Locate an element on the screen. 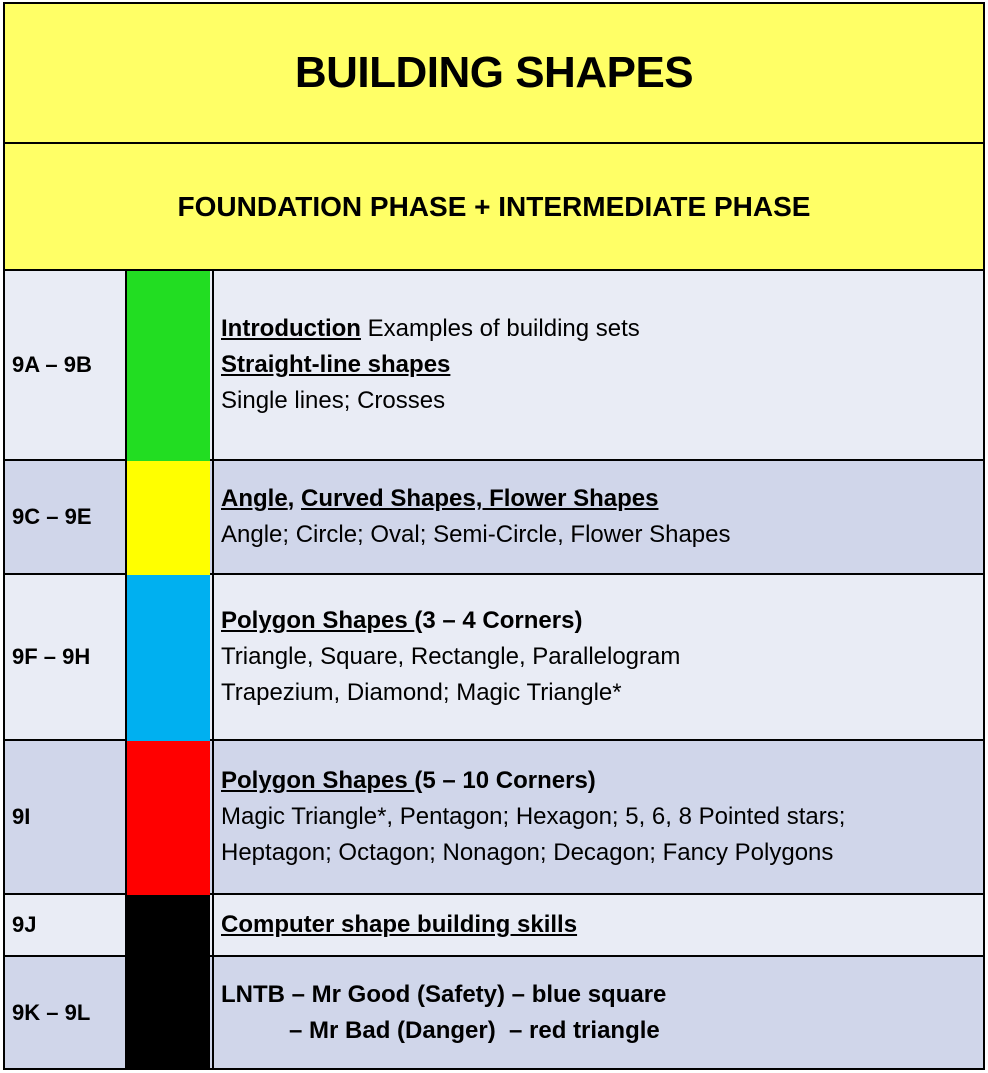  row-detail: – Mr Bad (Danger) – red triangle is located at coordinates (474, 1030).